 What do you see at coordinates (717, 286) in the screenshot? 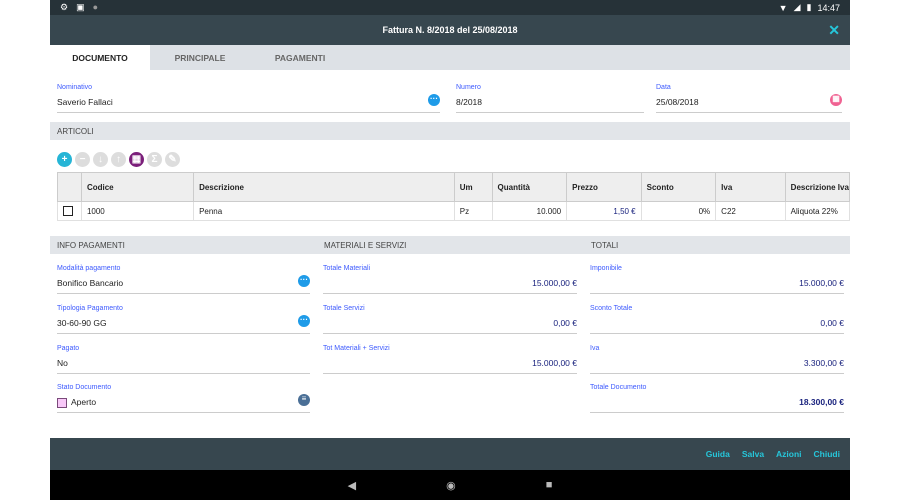
I see `imponibile-value: 15.000,00 €` at bounding box center [717, 286].